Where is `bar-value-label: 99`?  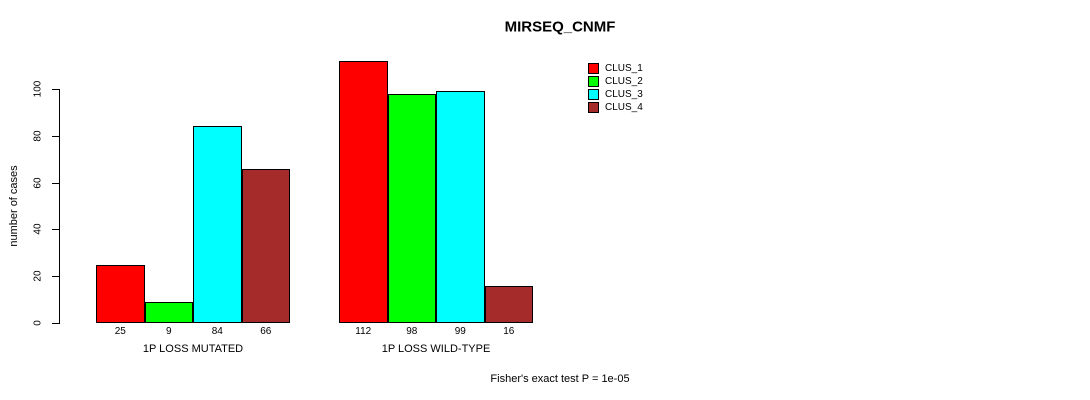
bar-value-label: 99 is located at coordinates (460, 331).